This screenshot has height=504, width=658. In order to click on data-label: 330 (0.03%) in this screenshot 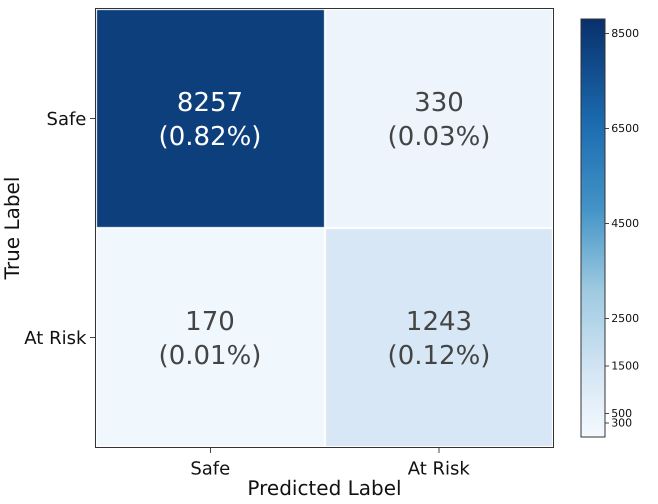, I will do `click(439, 120)`.